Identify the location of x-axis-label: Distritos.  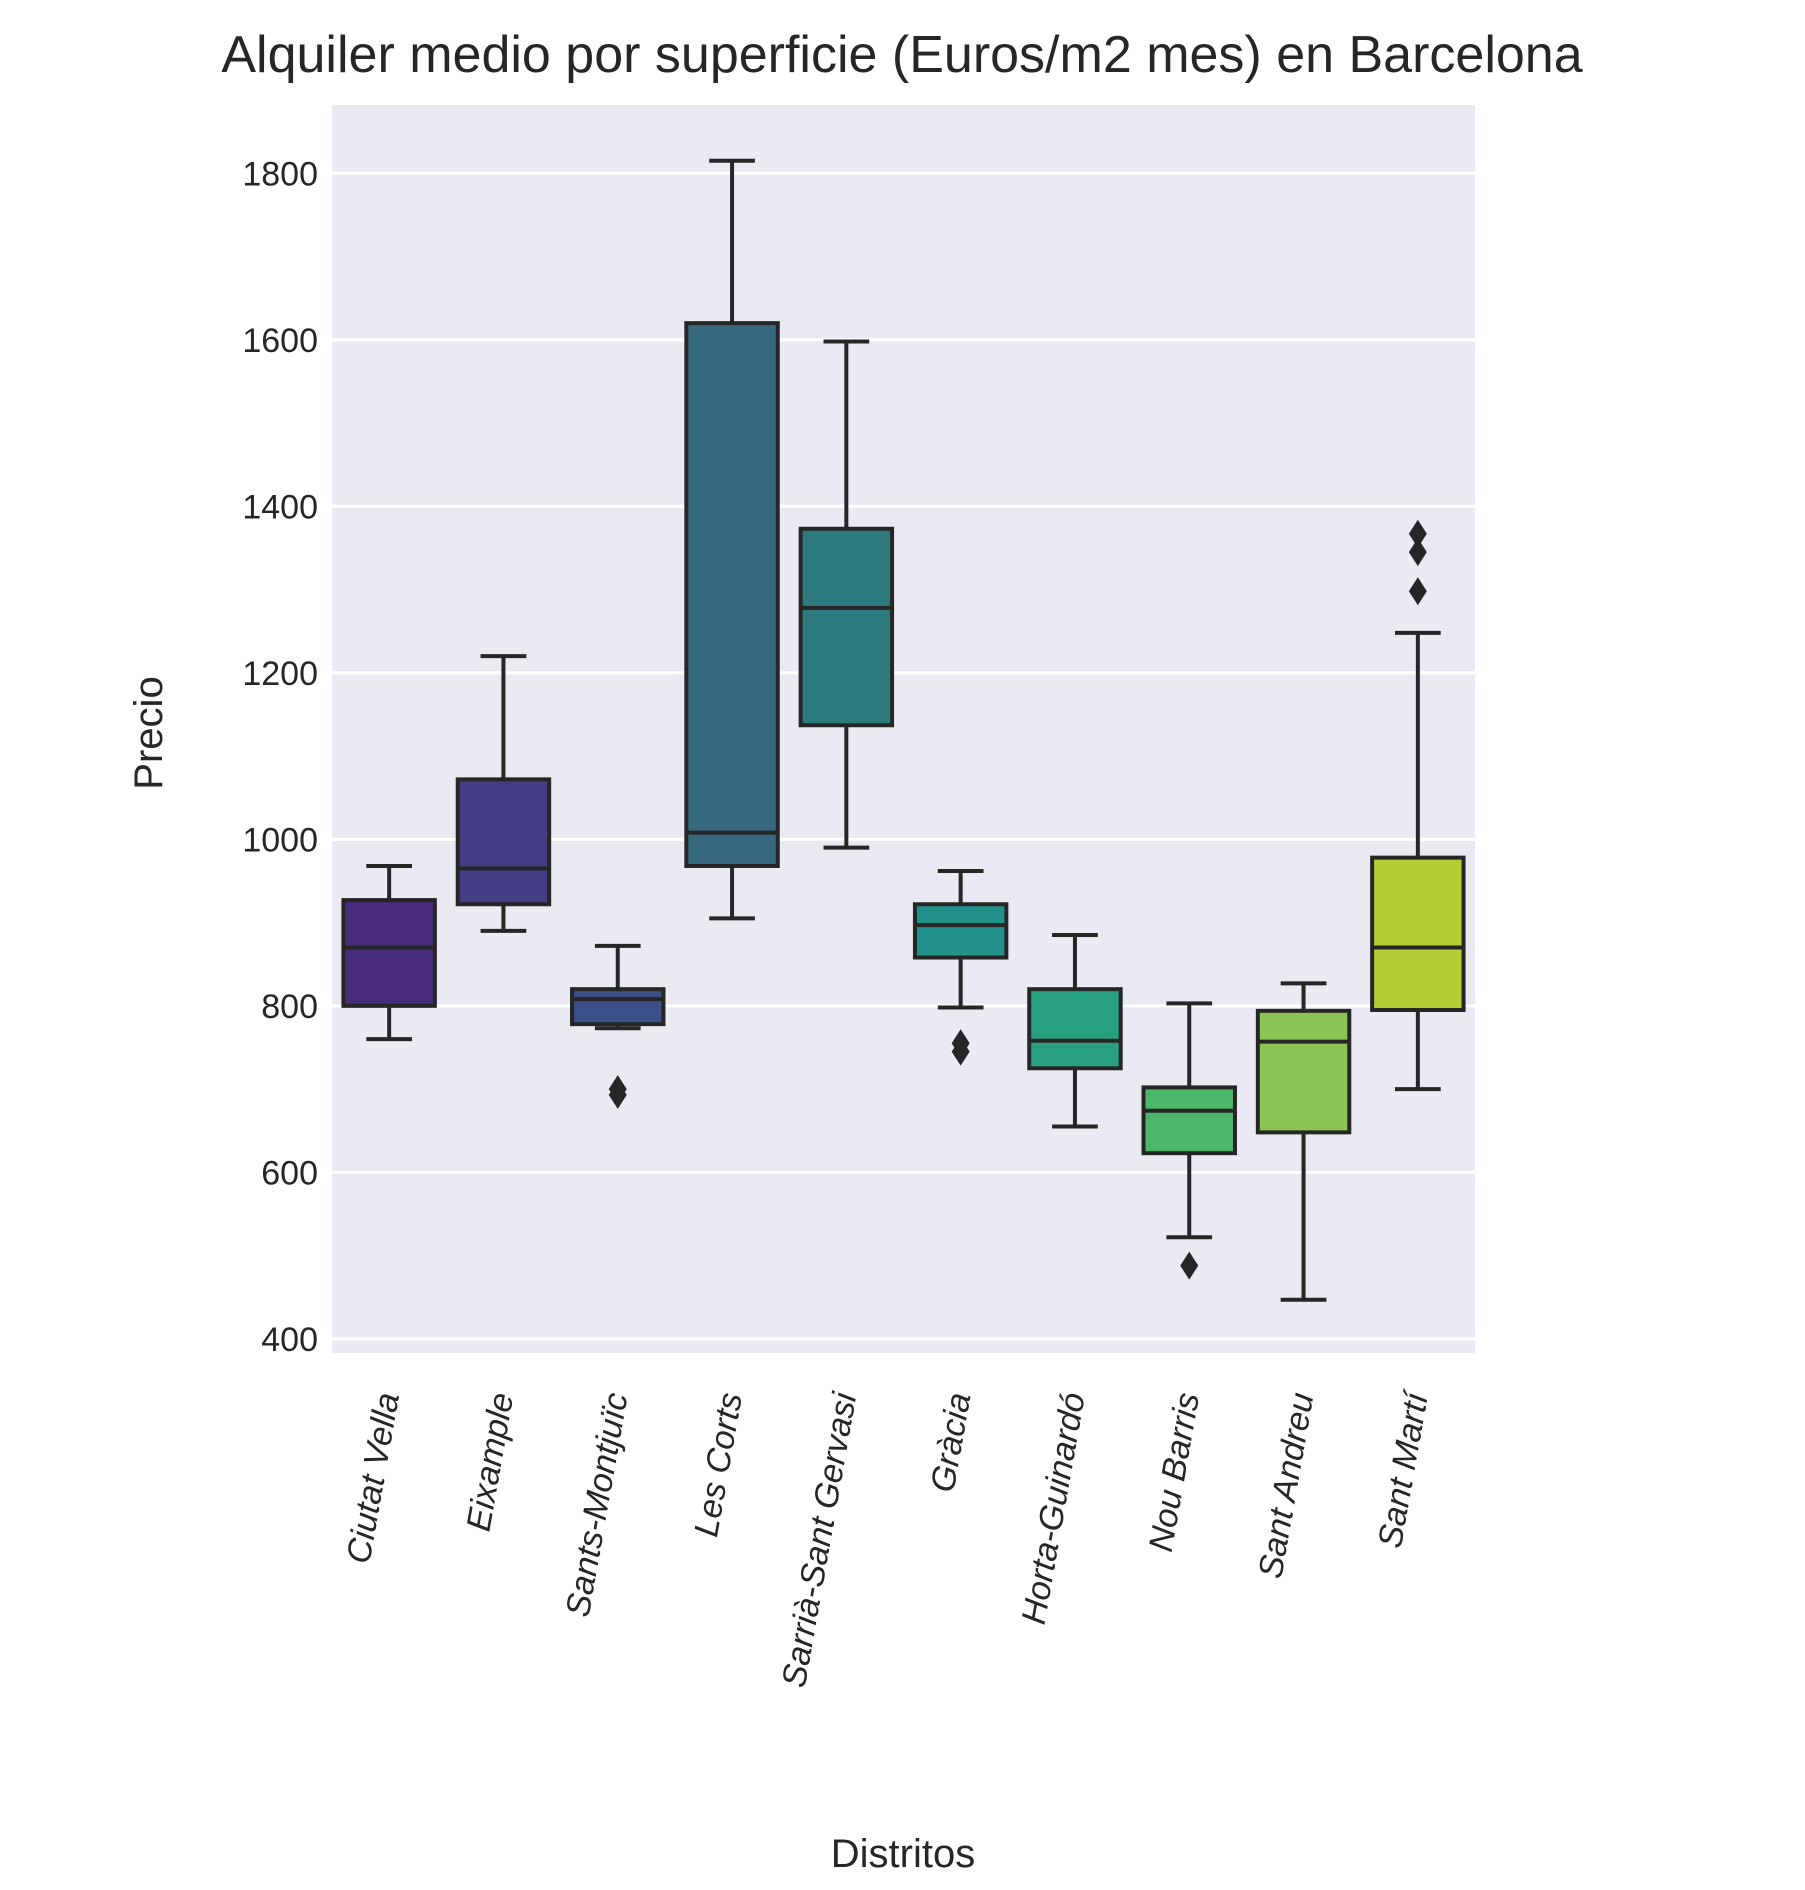
(903, 1854).